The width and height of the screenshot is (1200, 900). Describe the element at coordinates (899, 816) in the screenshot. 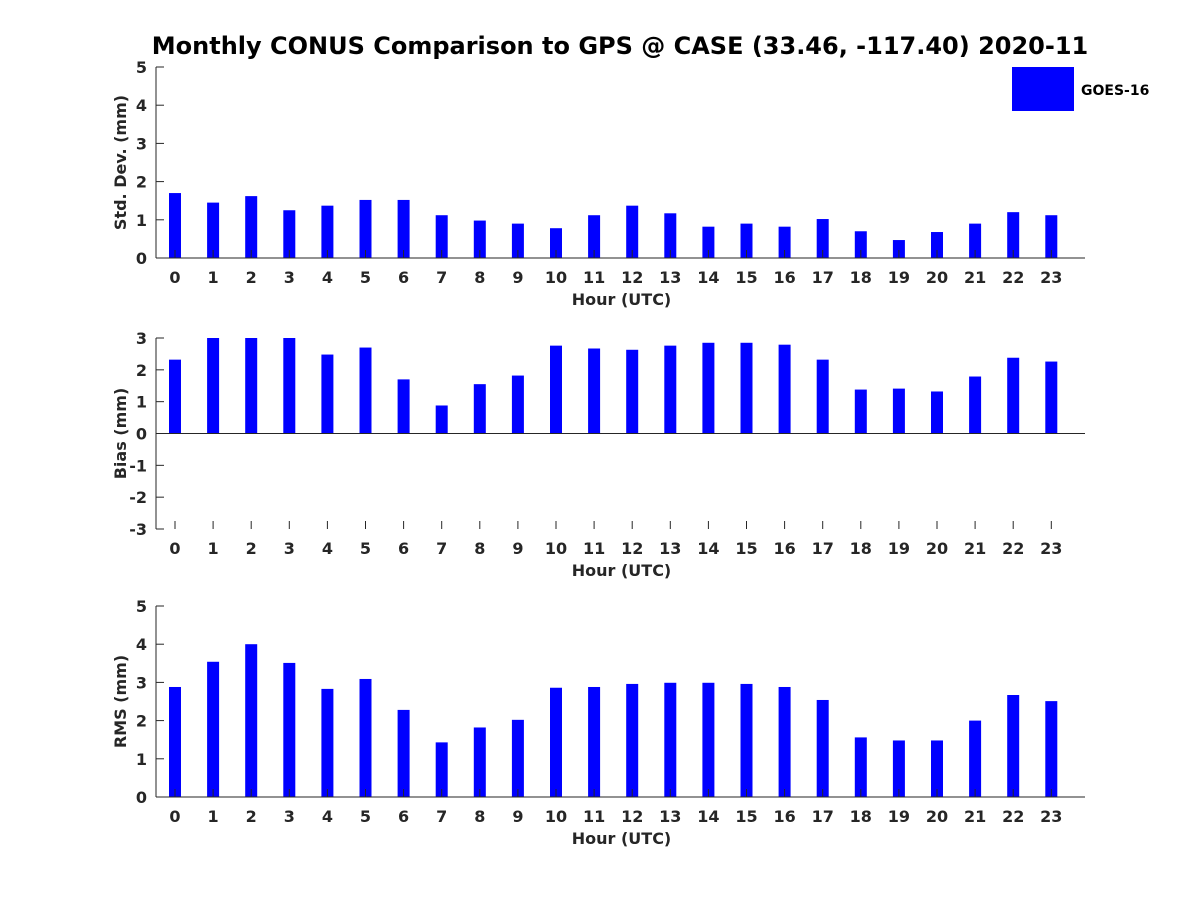

I see `x-tick-label: 19` at that location.